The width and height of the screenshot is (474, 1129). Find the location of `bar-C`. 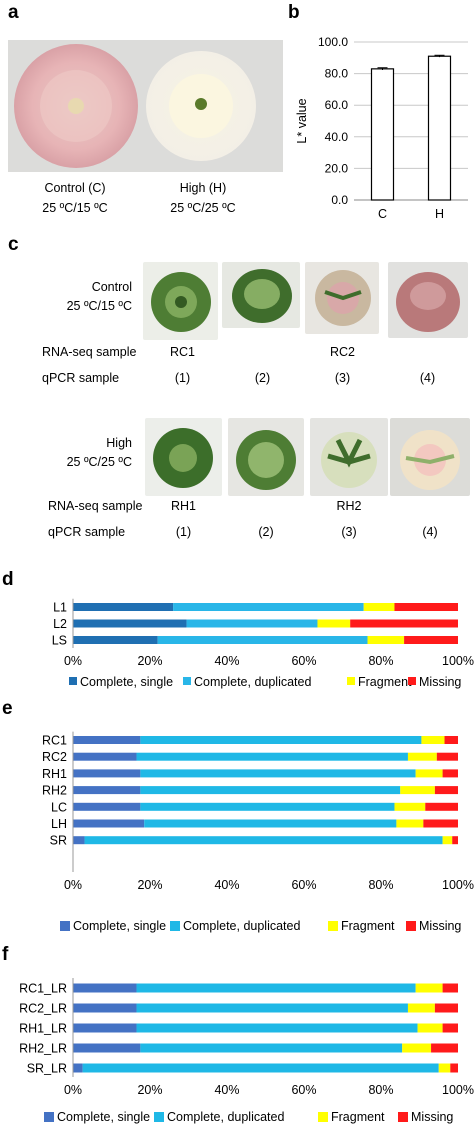

bar-C is located at coordinates (382, 134).